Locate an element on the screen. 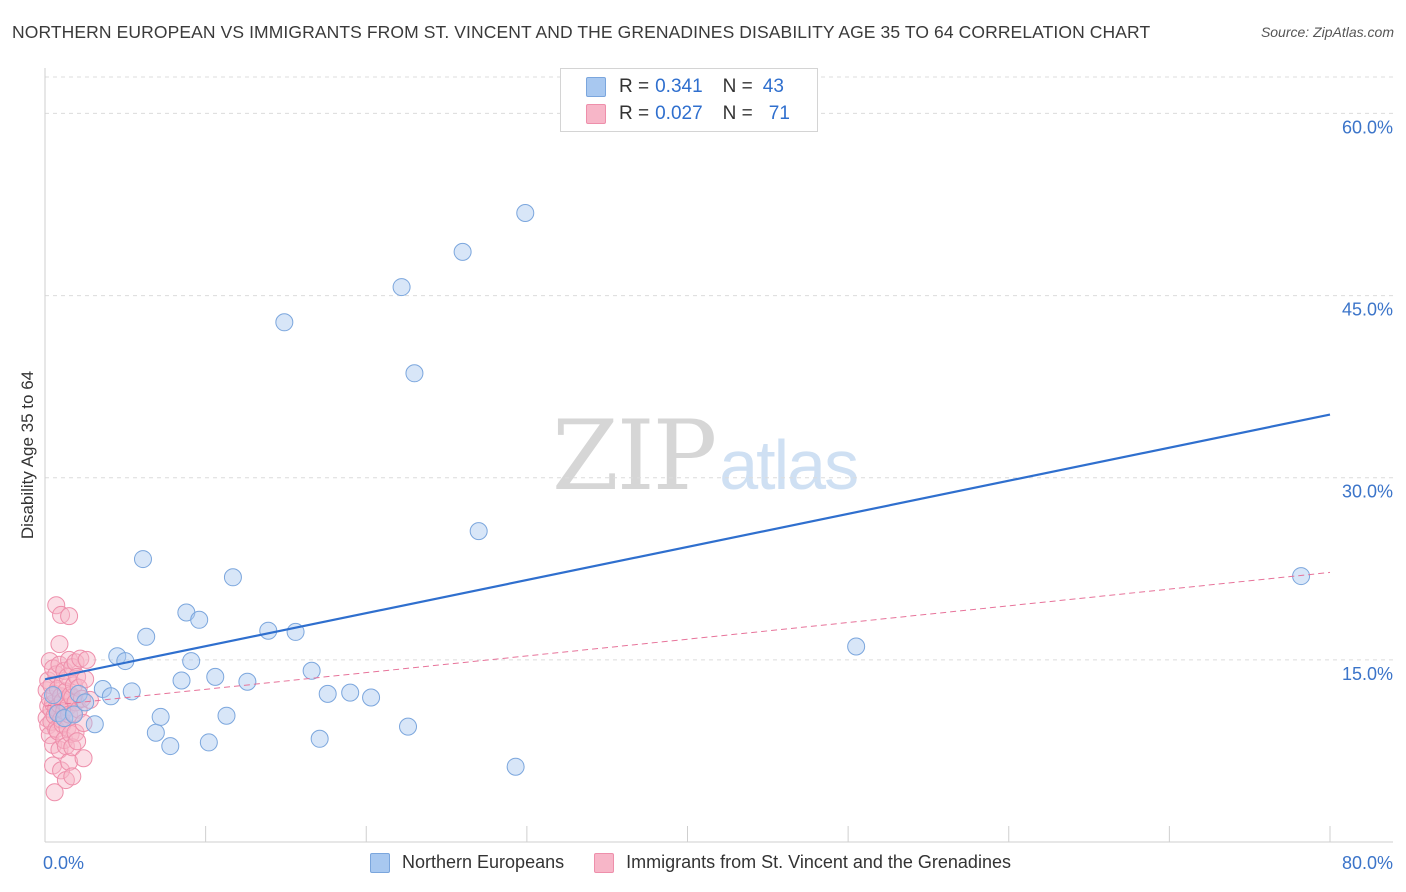 The image size is (1406, 892). legend-row-northern-europeans: R = 0.341 N = 43 is located at coordinates (685, 87).